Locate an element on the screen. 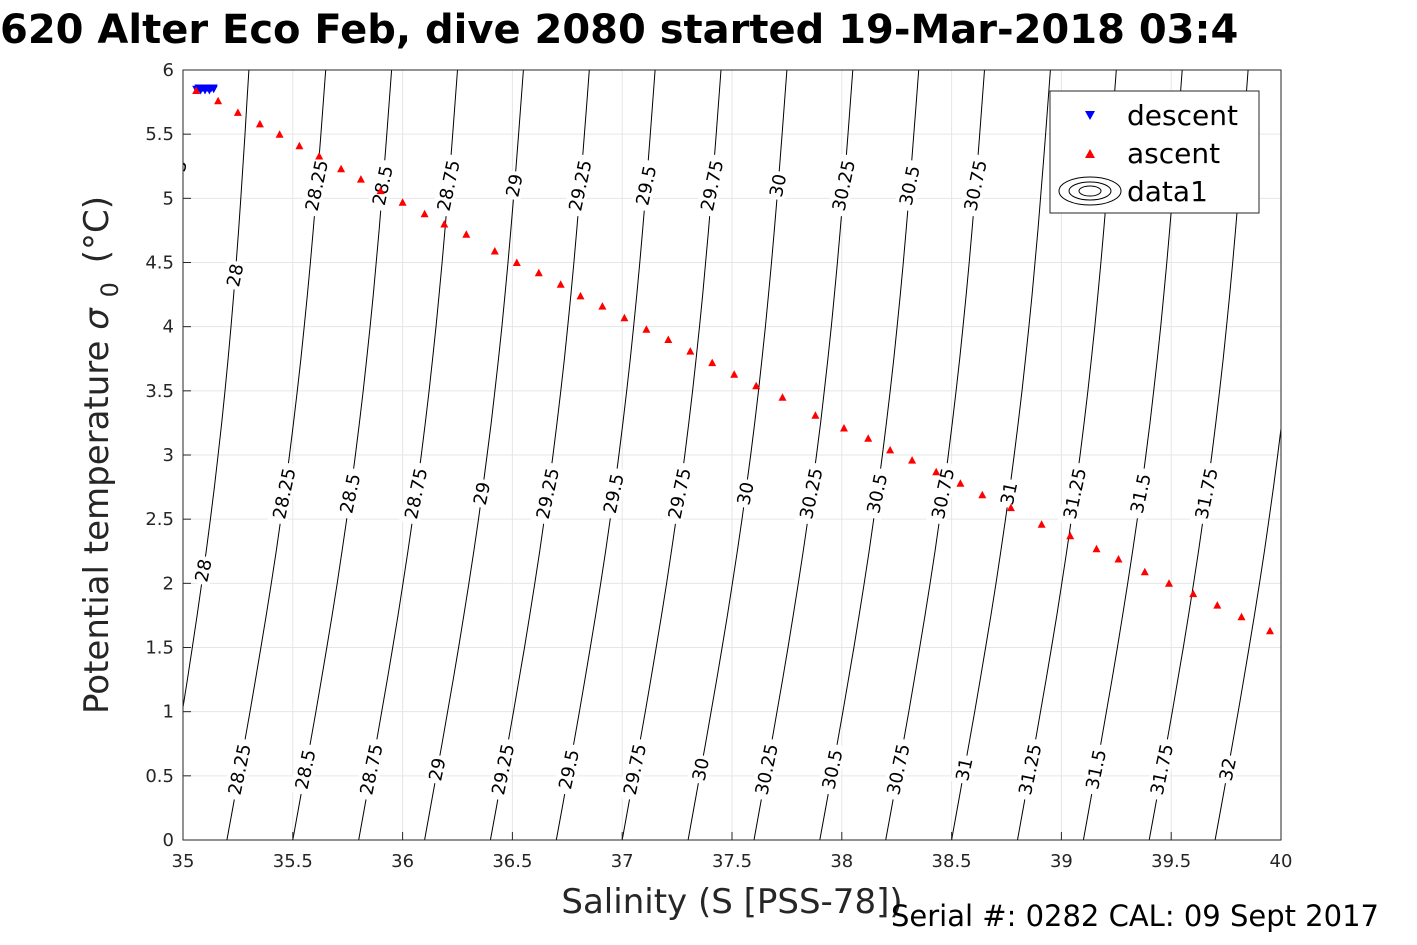  x-tick-label: 40 is located at coordinates (1281, 861).